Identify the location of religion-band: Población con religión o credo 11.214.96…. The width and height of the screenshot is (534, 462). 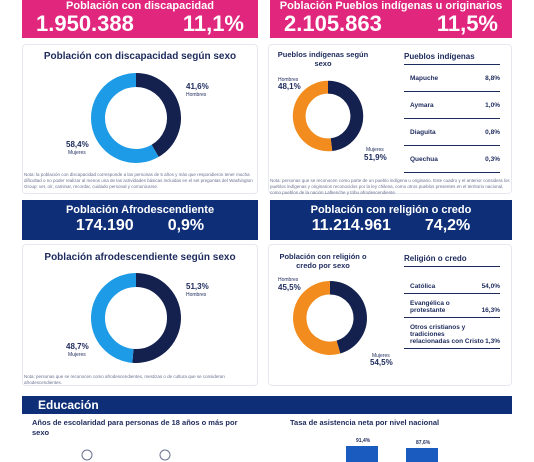
(391, 220).